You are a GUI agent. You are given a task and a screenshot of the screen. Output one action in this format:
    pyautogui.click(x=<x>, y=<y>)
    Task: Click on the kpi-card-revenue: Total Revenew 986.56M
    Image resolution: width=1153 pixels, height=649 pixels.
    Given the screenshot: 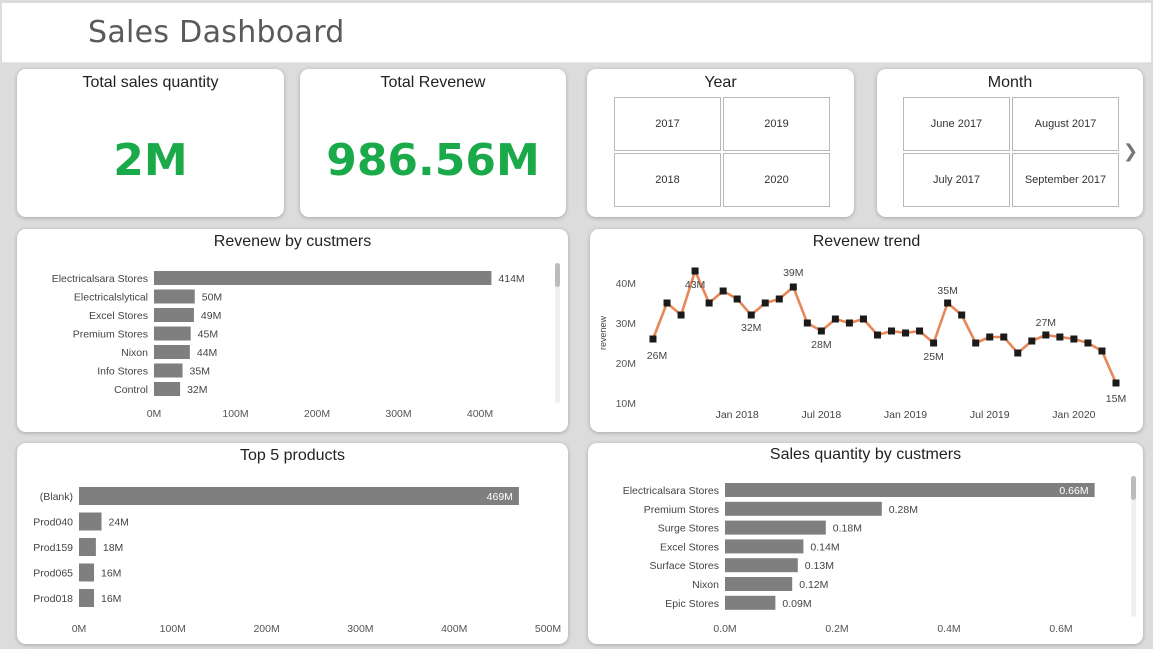 What is the action you would take?
    pyautogui.click(x=433, y=143)
    